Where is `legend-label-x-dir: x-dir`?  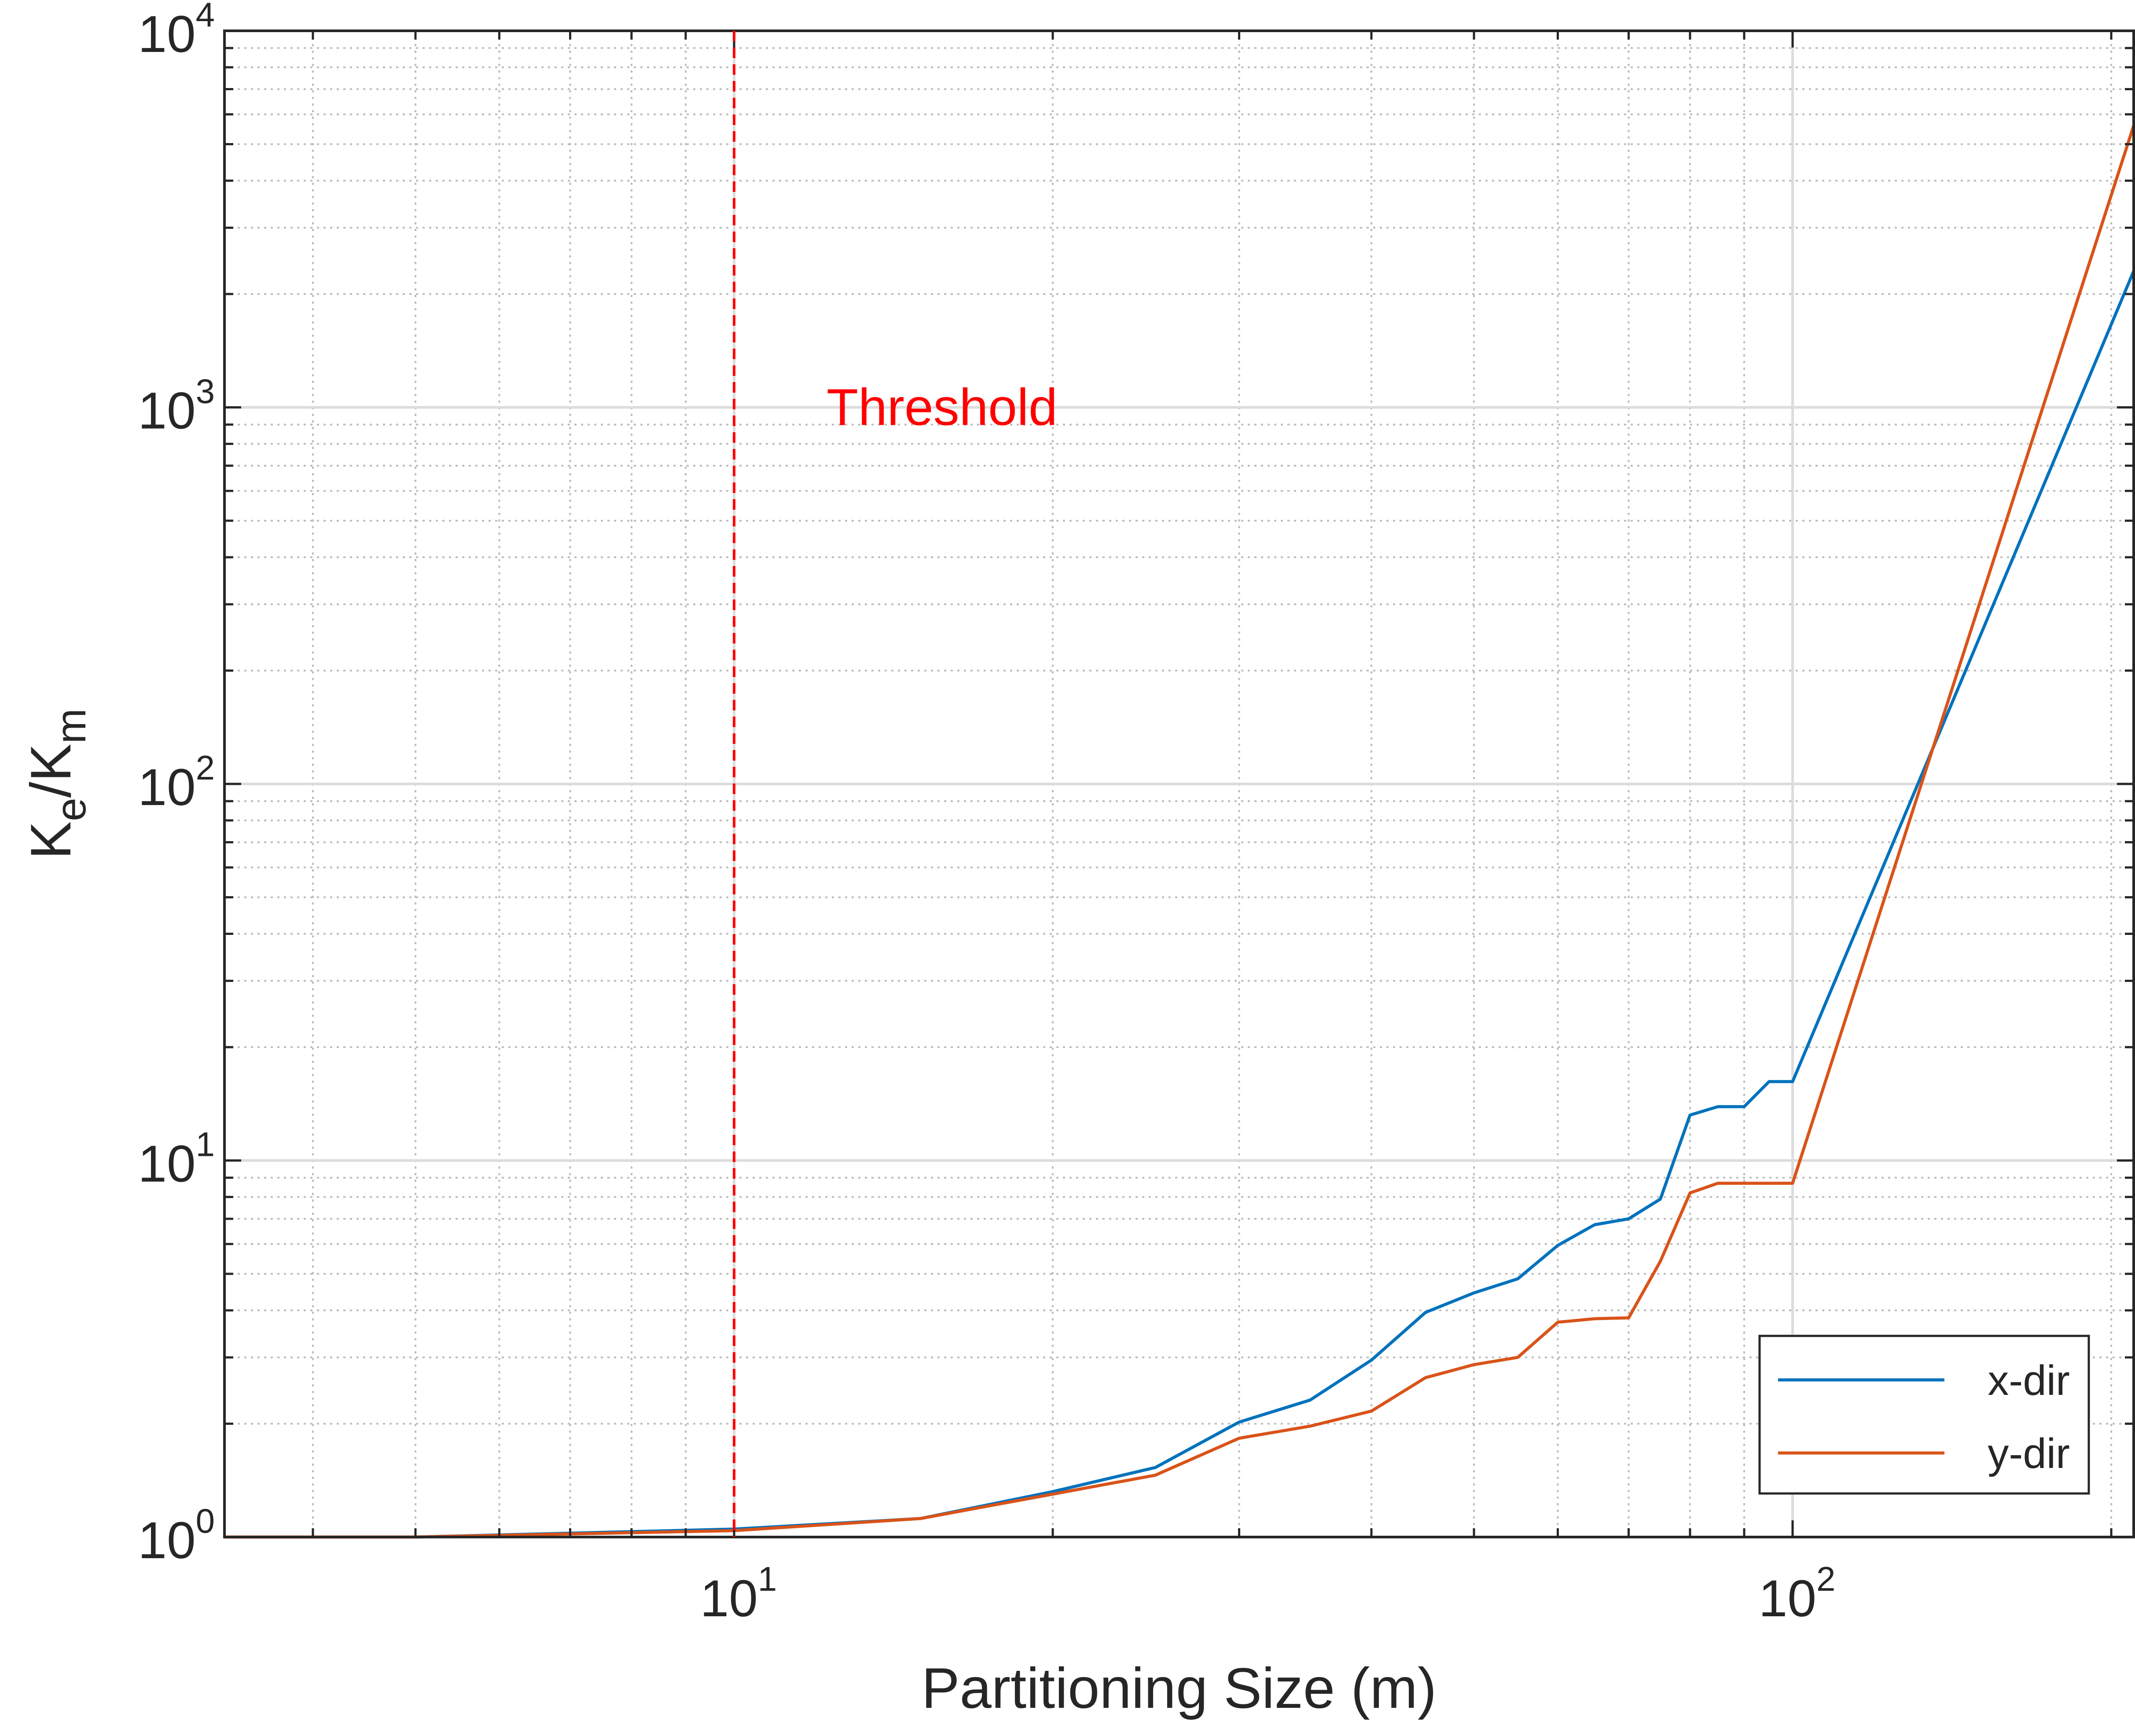
legend-label-x-dir: x-dir is located at coordinates (2029, 1380).